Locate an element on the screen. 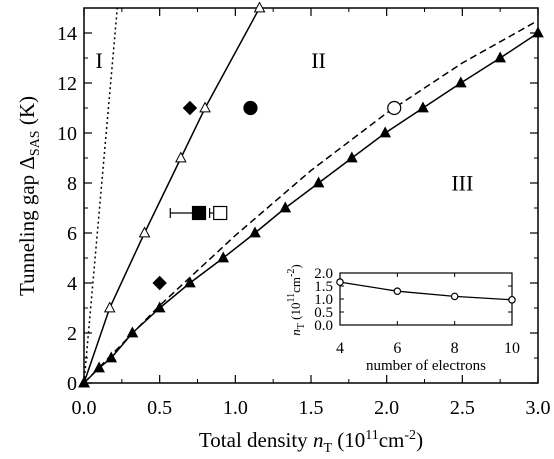  y-tick-label: 0 is located at coordinates (72, 384).